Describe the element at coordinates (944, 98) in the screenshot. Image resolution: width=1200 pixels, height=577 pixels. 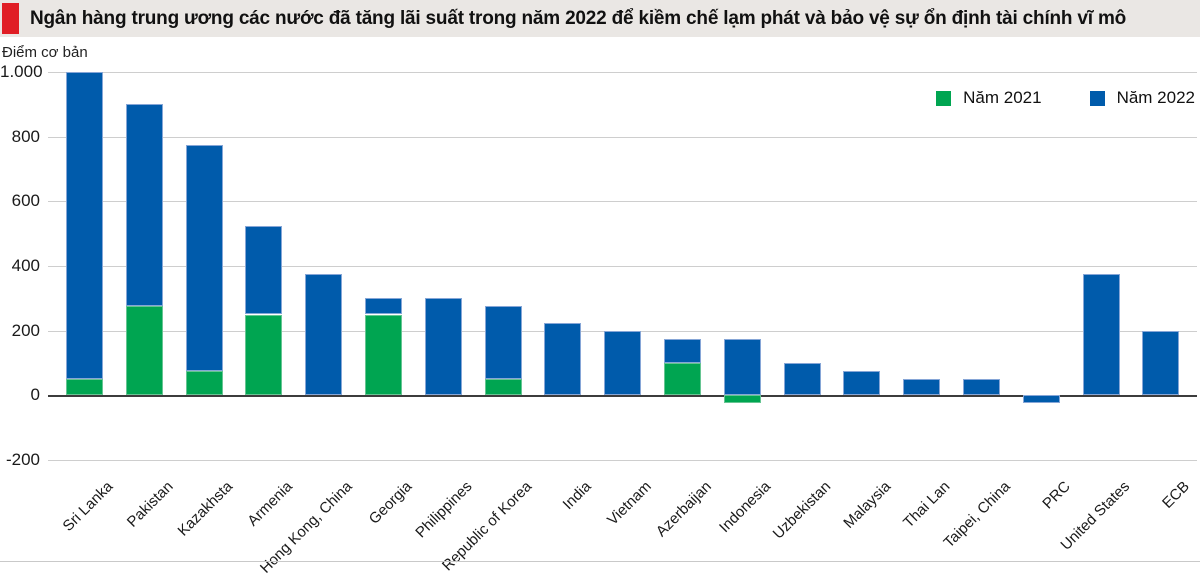
I see `legend-swatch-2021` at that location.